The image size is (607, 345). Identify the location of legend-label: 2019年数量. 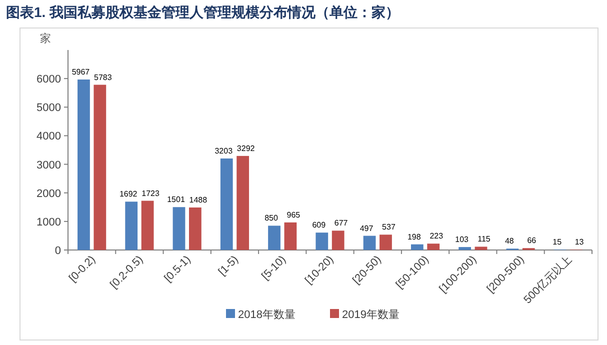
(371, 315).